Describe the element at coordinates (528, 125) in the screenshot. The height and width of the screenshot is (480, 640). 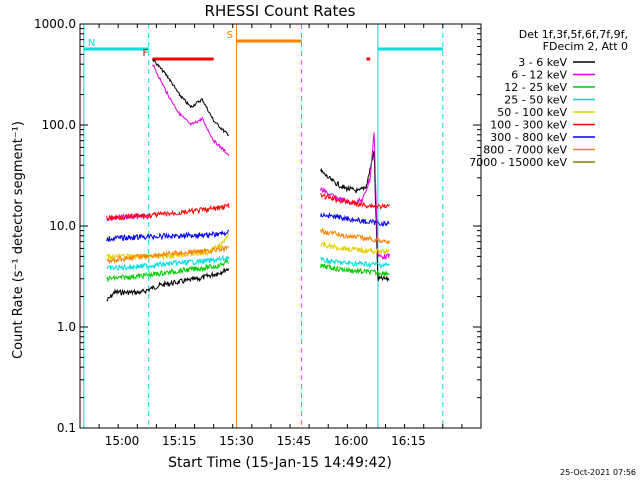
I see `legend-entry-label: 100 - 300 keV` at that location.